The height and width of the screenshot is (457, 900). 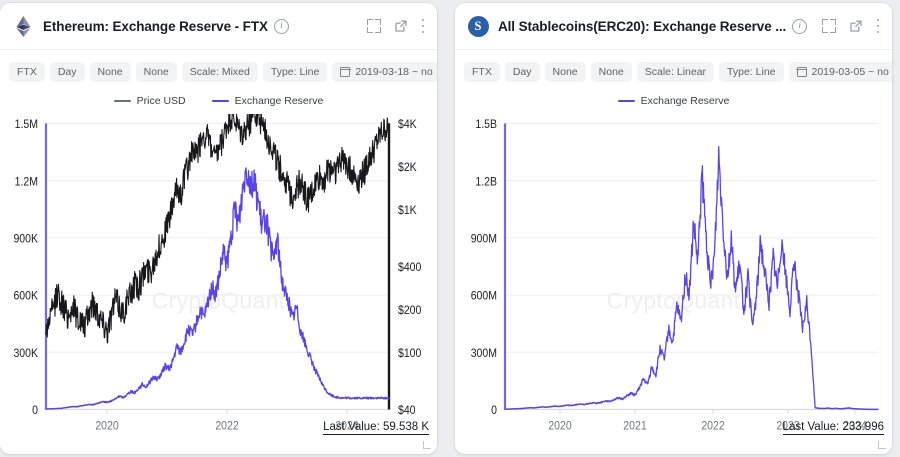 What do you see at coordinates (407, 211) in the screenshot?
I see `svg-text: $1K` at bounding box center [407, 211].